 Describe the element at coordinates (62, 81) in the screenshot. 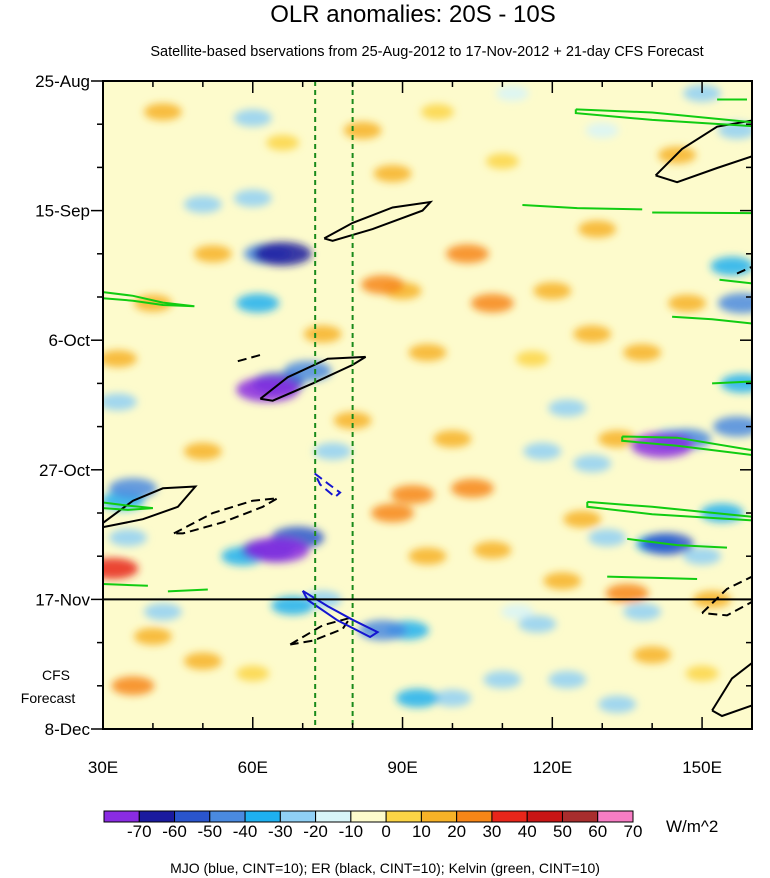

I see `y-tick-label: 25-Aug` at that location.